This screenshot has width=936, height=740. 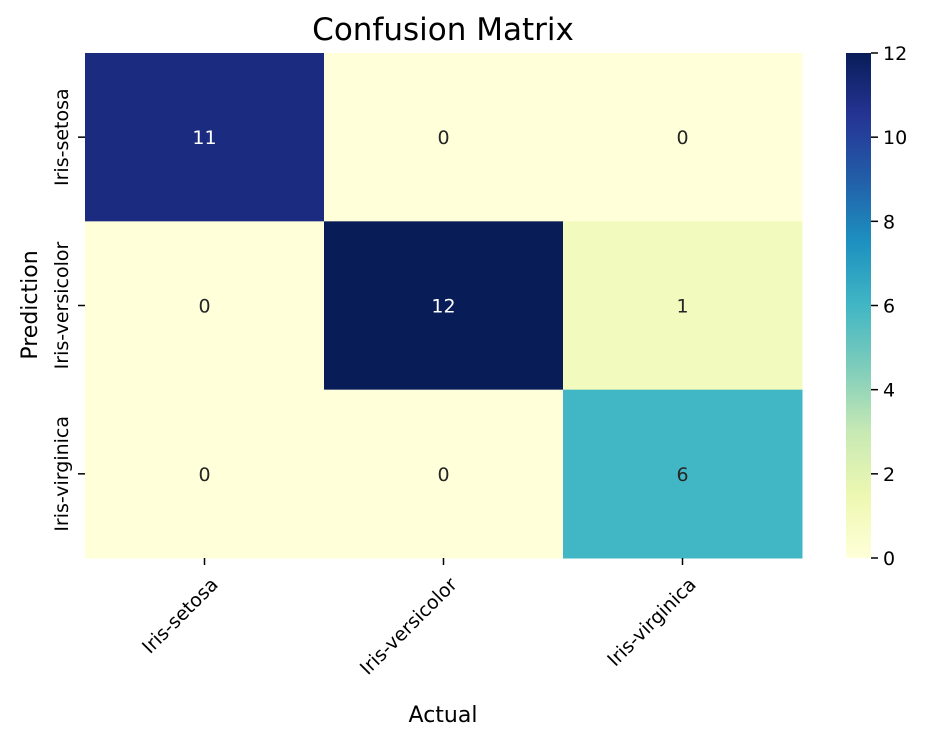 What do you see at coordinates (443, 715) in the screenshot?
I see `x-axis-label: Actual` at bounding box center [443, 715].